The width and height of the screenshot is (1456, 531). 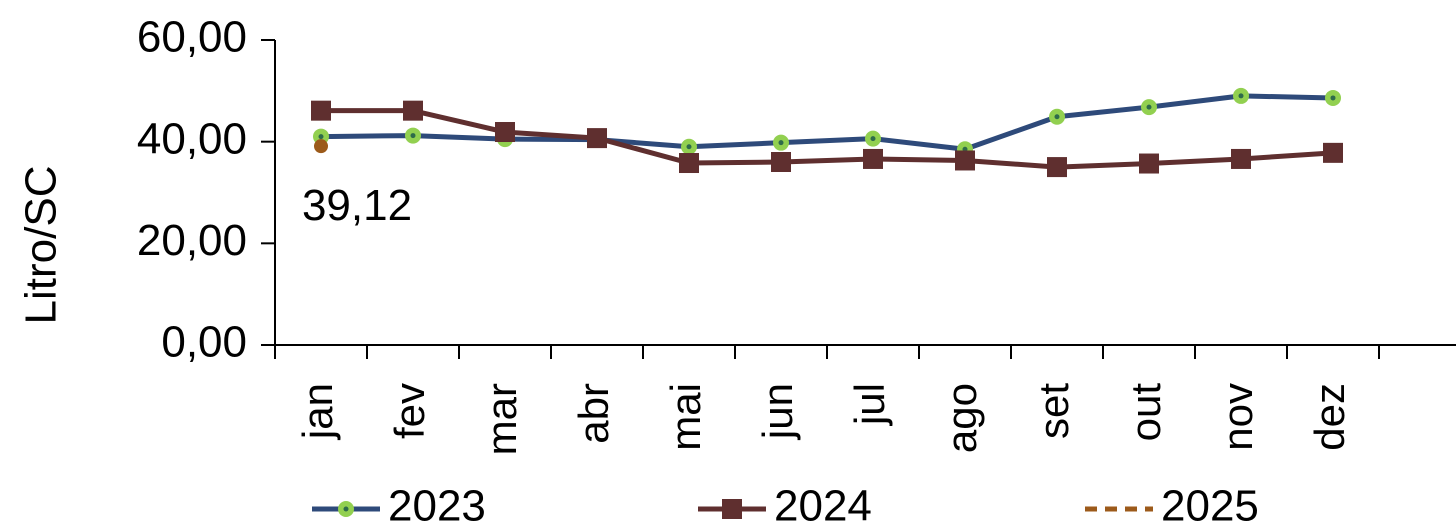 I want to click on x-tick-label: nov, so click(x=1237, y=417).